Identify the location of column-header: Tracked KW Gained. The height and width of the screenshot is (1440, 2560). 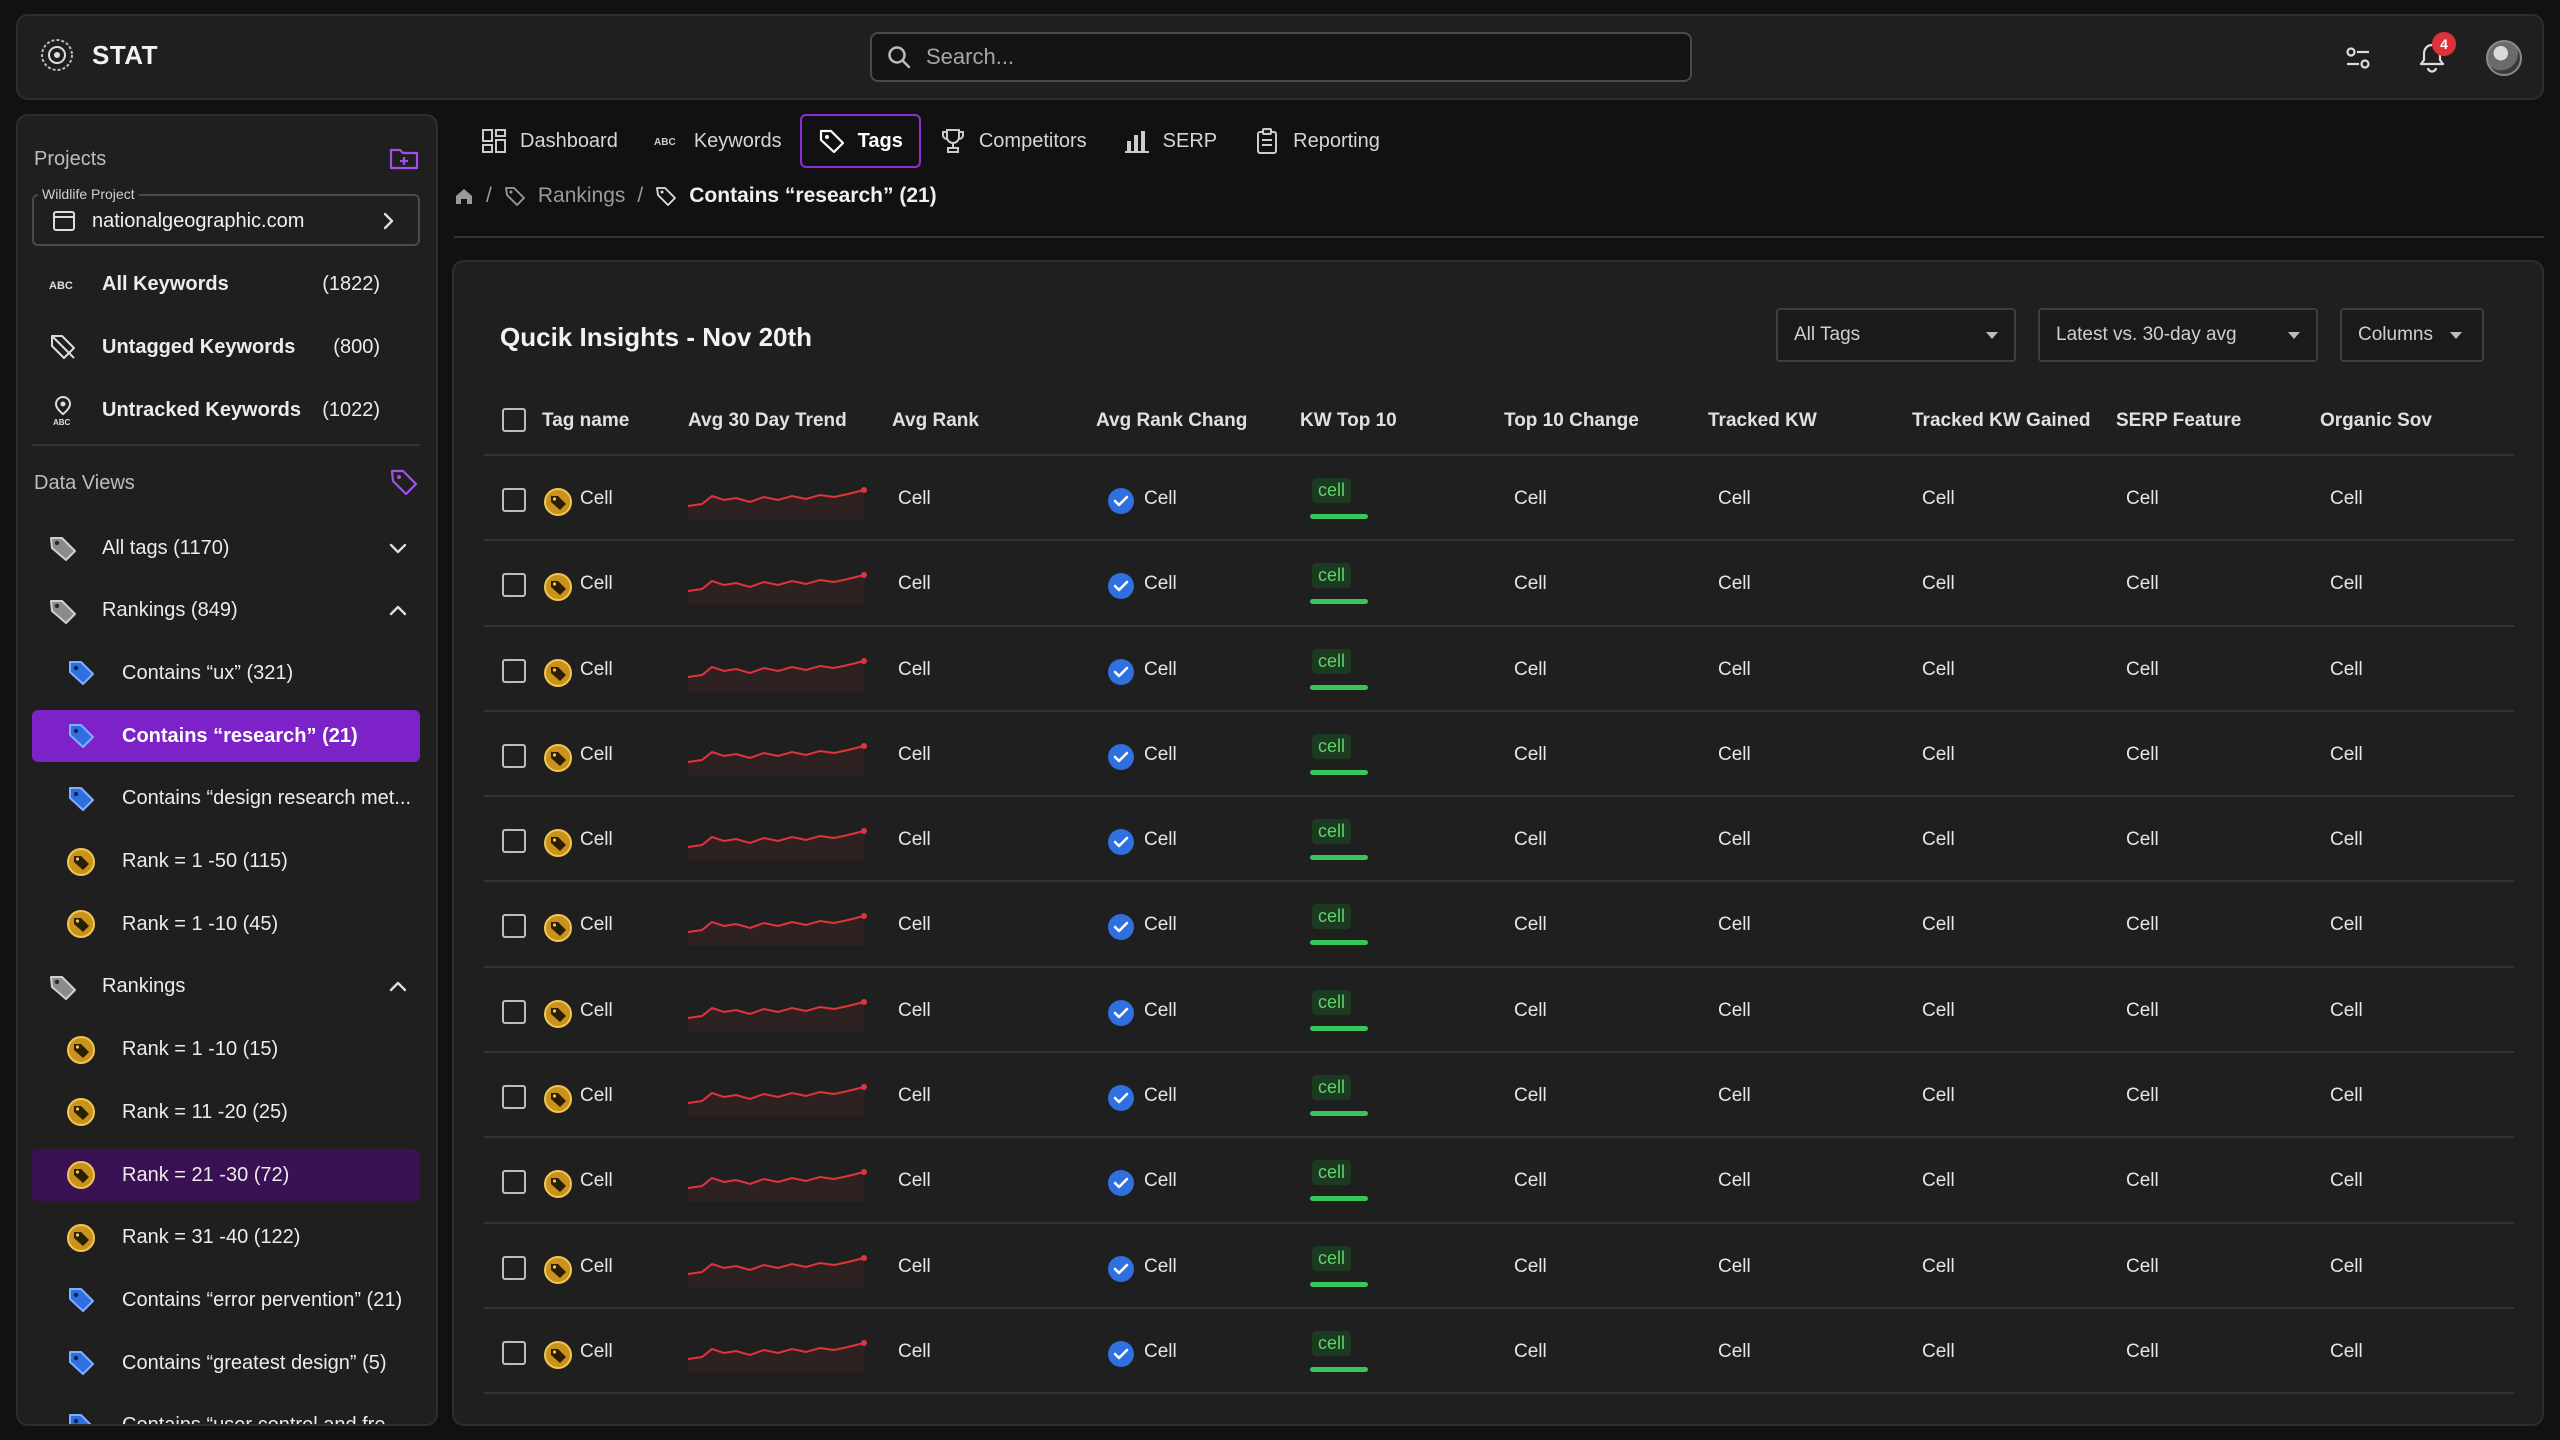
(2001, 420).